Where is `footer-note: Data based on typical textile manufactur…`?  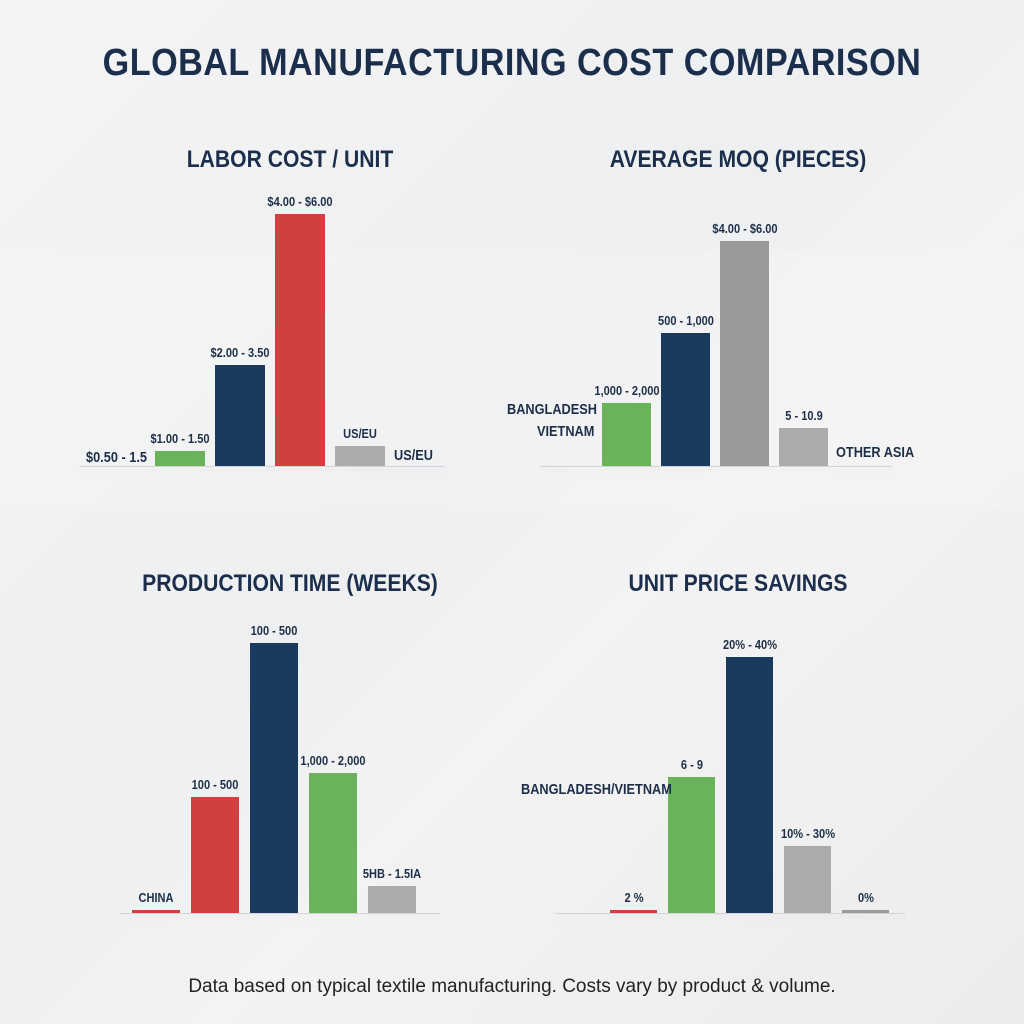
footer-note: Data based on typical textile manufactur… is located at coordinates (512, 986).